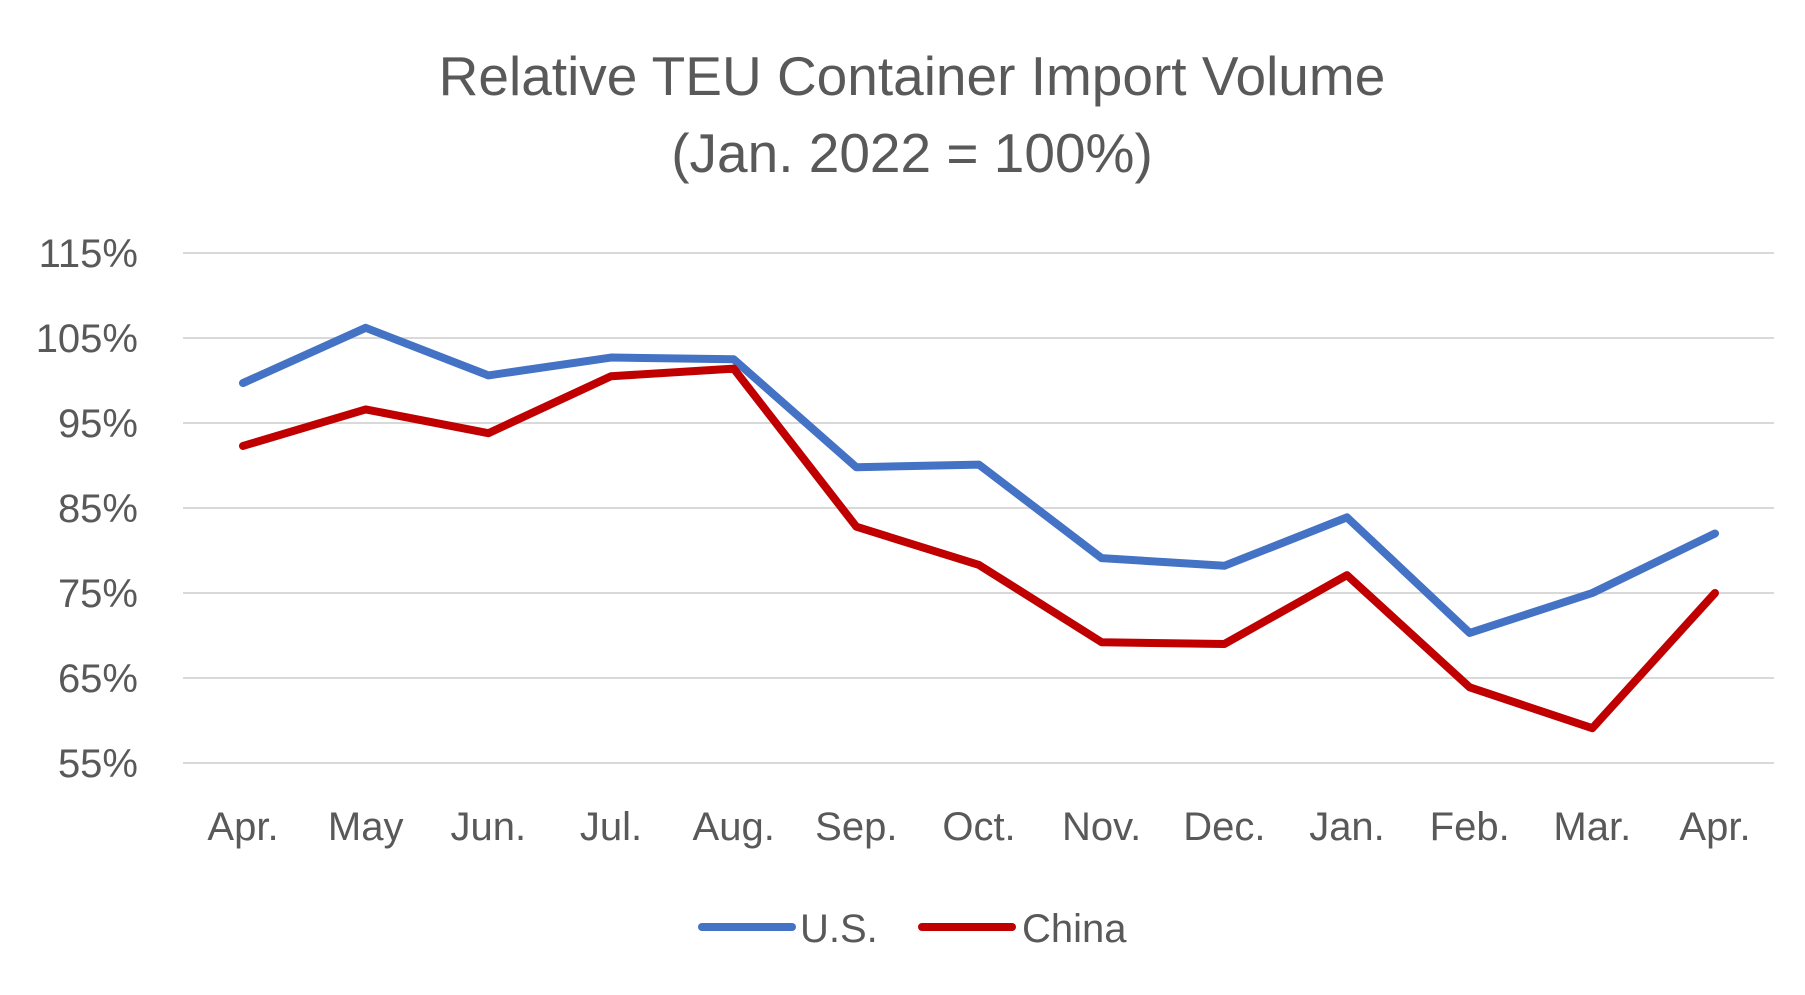 The width and height of the screenshot is (1805, 995). I want to click on y-tick-label: 85%, so click(98, 509).